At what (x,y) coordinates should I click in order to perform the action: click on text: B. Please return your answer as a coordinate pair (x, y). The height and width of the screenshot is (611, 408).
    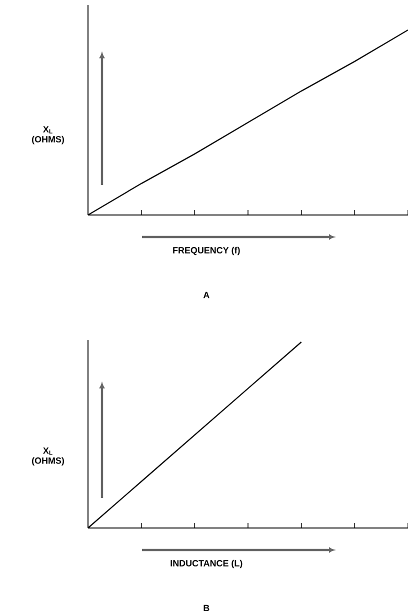
    Looking at the image, I should click on (207, 607).